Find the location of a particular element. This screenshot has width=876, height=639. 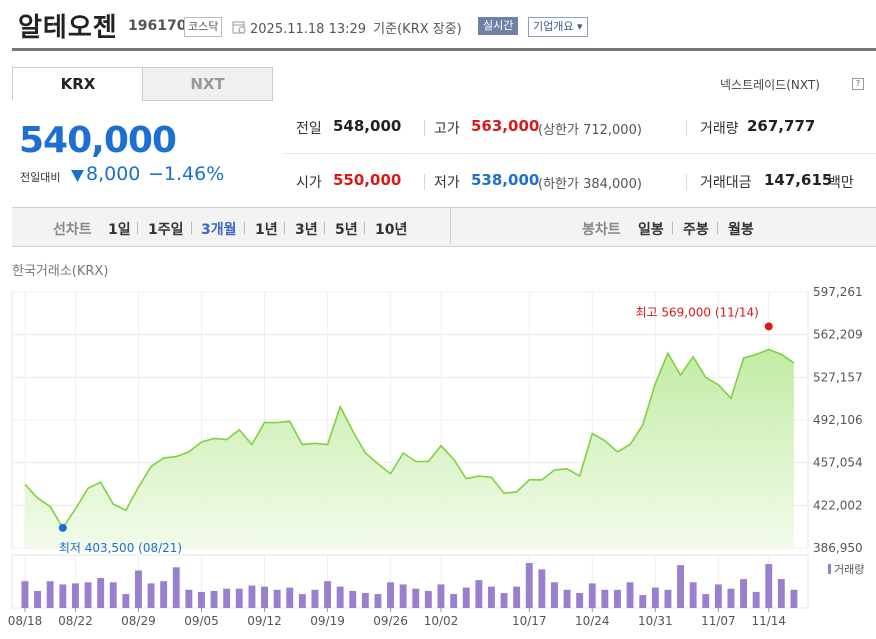

change-amount: 8,000 is located at coordinates (113, 174).